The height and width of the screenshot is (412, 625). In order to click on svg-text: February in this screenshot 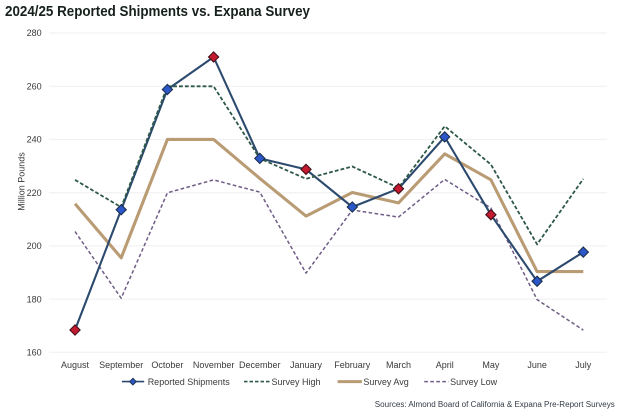, I will do `click(352, 365)`.